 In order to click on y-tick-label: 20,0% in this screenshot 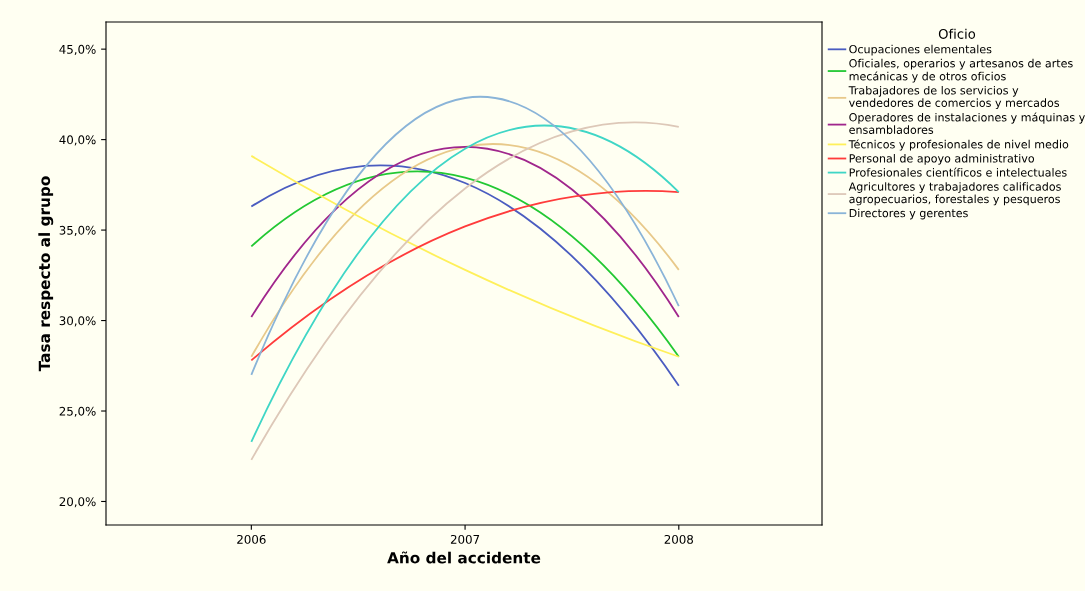, I will do `click(77, 502)`.